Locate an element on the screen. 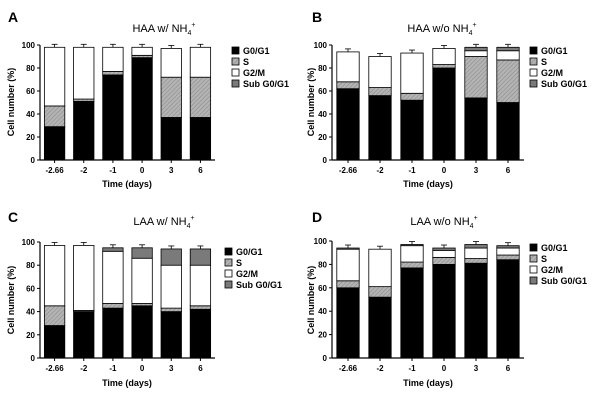 The height and width of the screenshot is (410, 600). x-tick-label: 0 is located at coordinates (444, 368).